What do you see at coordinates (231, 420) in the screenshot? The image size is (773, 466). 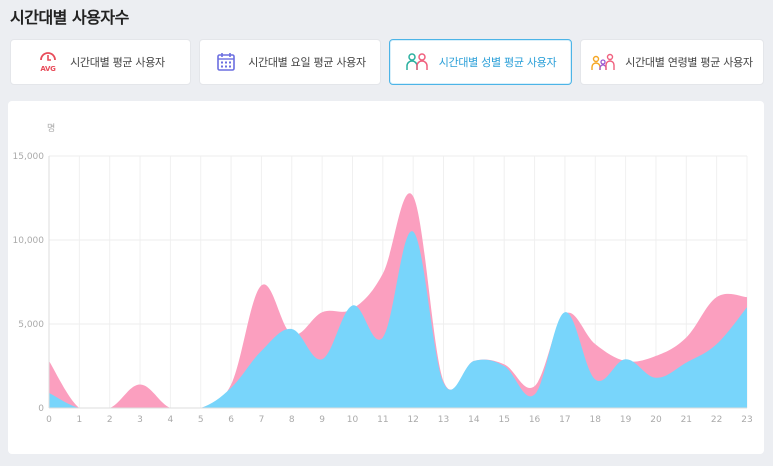 I see `x-tick-label: 6` at bounding box center [231, 420].